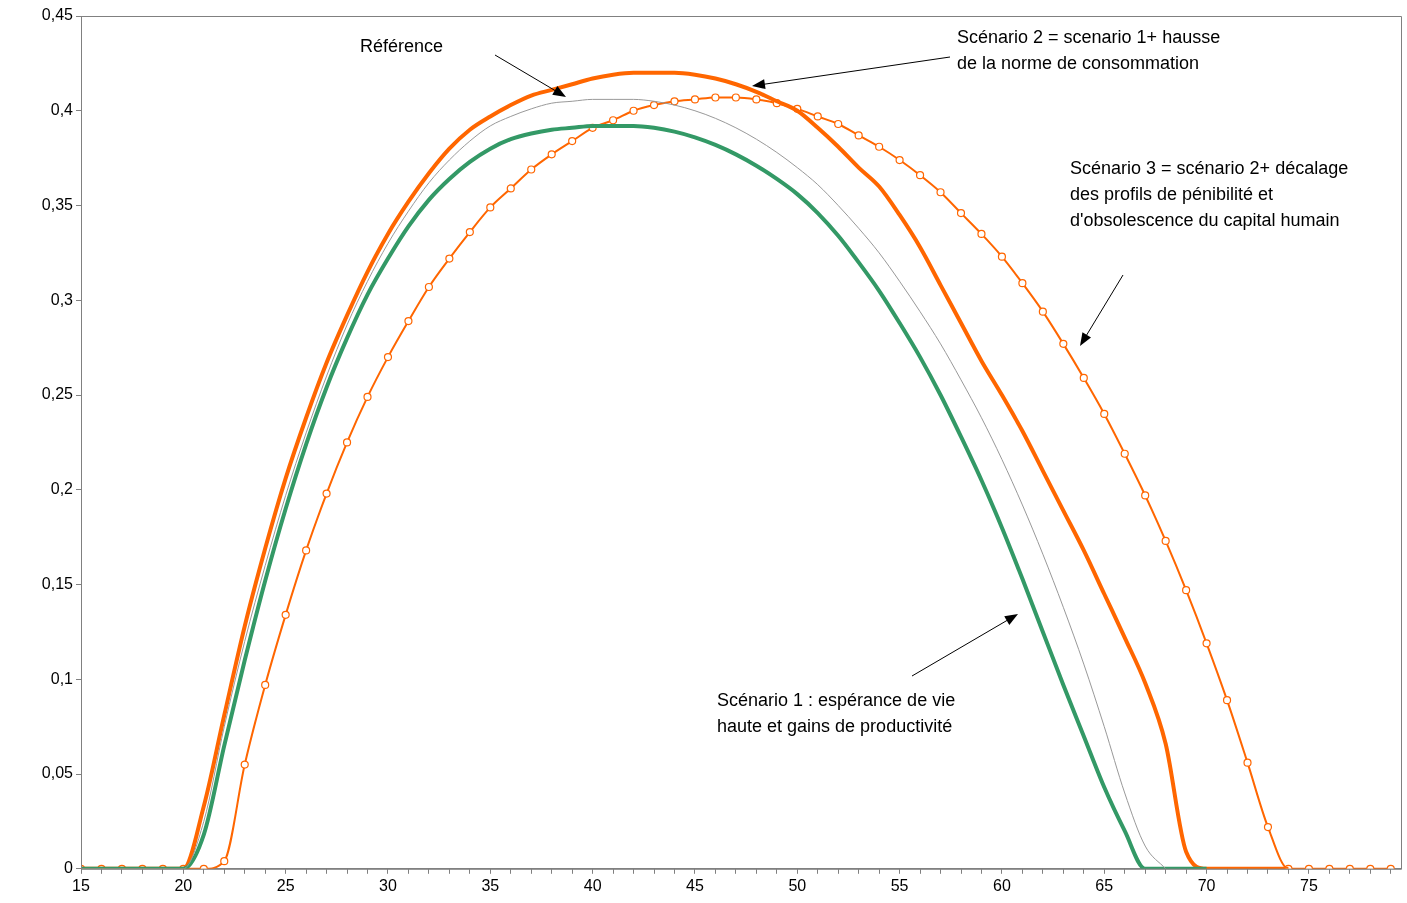 The width and height of the screenshot is (1407, 903). What do you see at coordinates (62, 489) in the screenshot?
I see `y-tick-label: 0,2` at bounding box center [62, 489].